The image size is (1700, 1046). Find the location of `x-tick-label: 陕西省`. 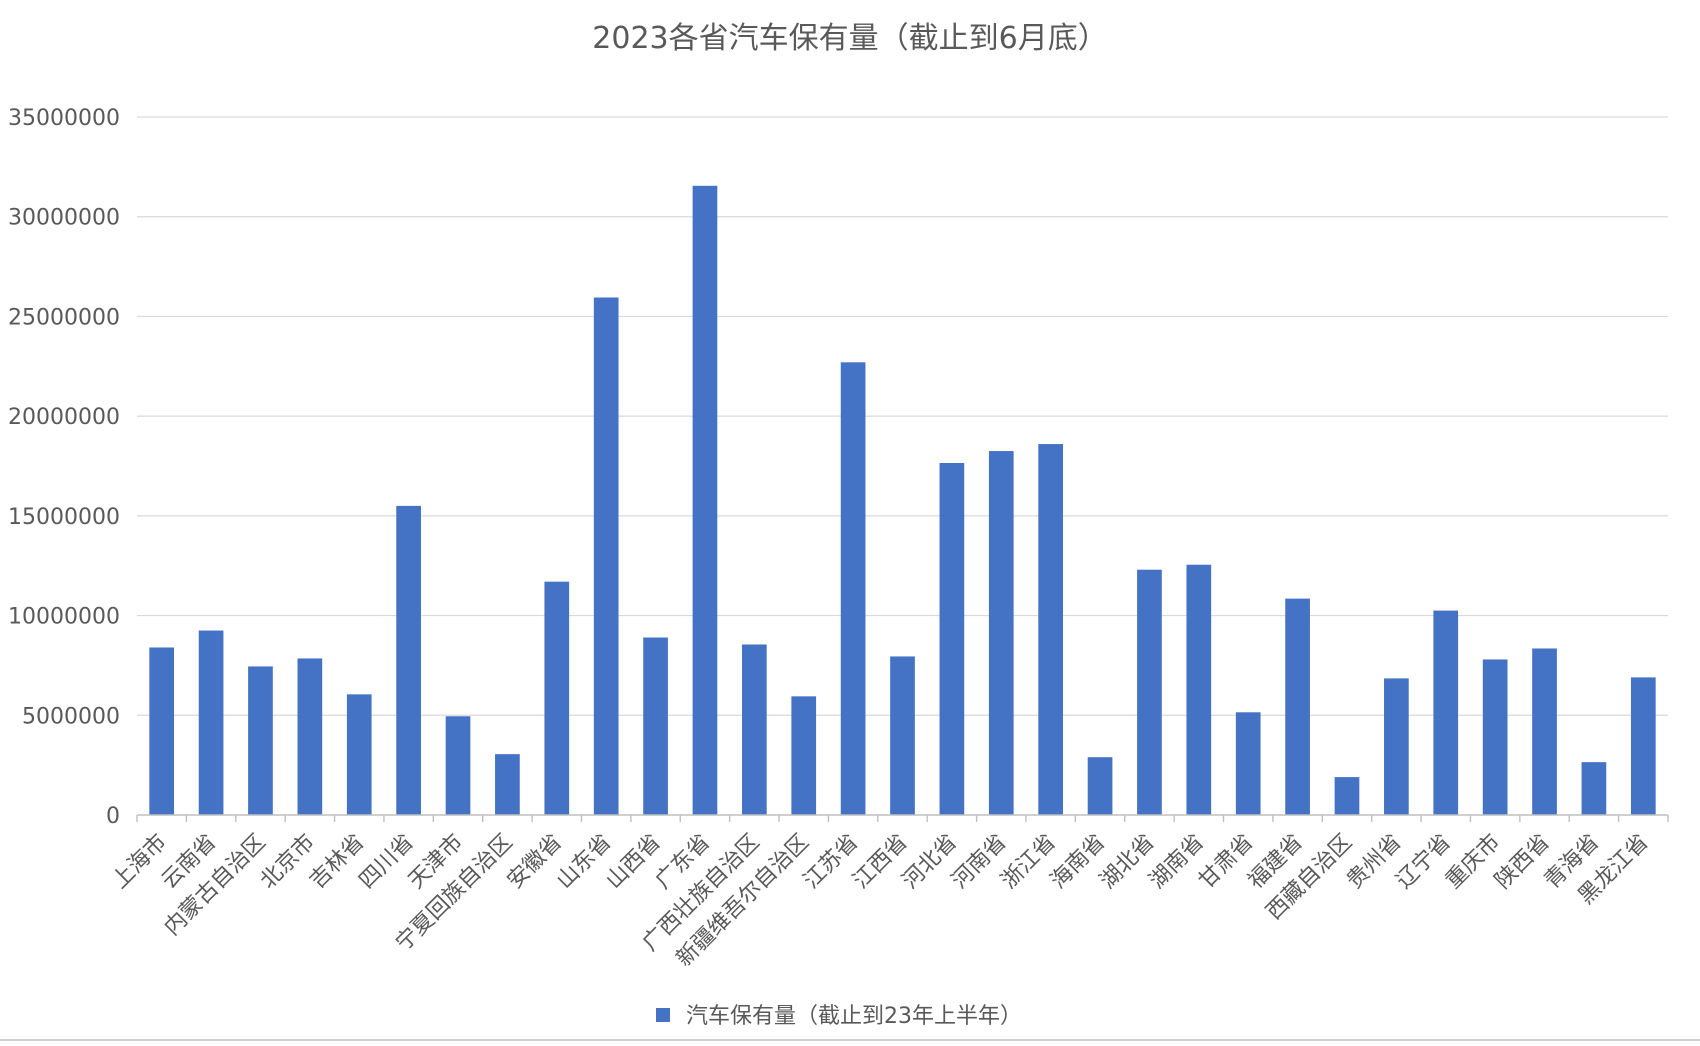

x-tick-label: 陕西省 is located at coordinates (1522, 862).